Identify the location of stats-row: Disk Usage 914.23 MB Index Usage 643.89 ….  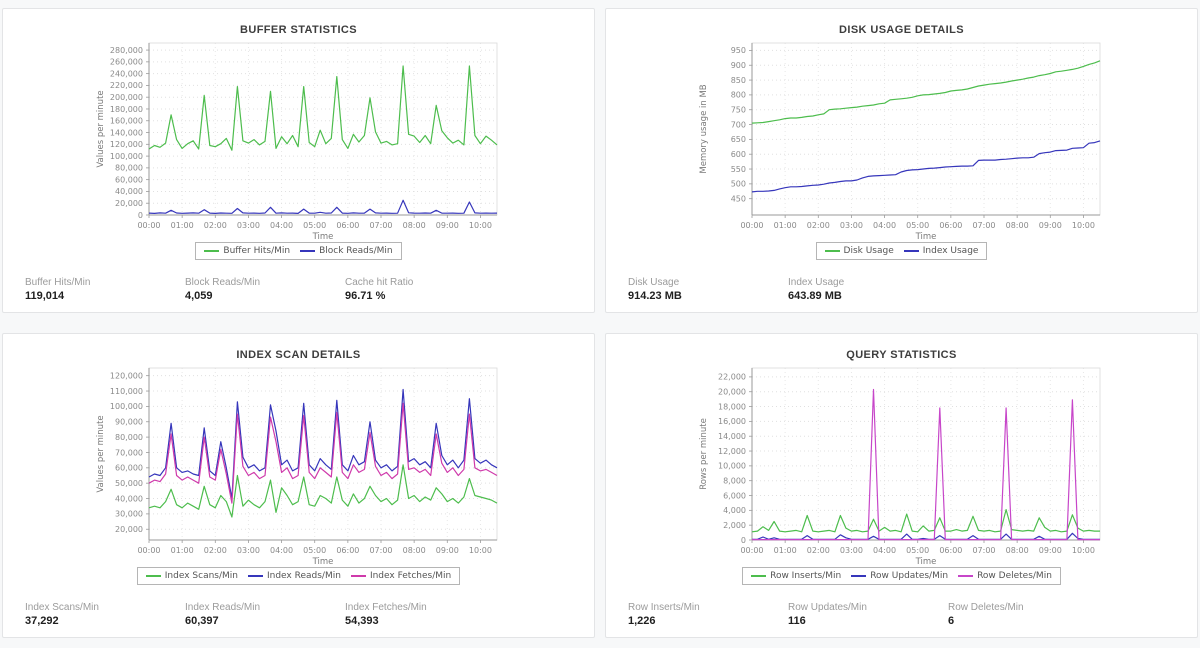
(901, 289).